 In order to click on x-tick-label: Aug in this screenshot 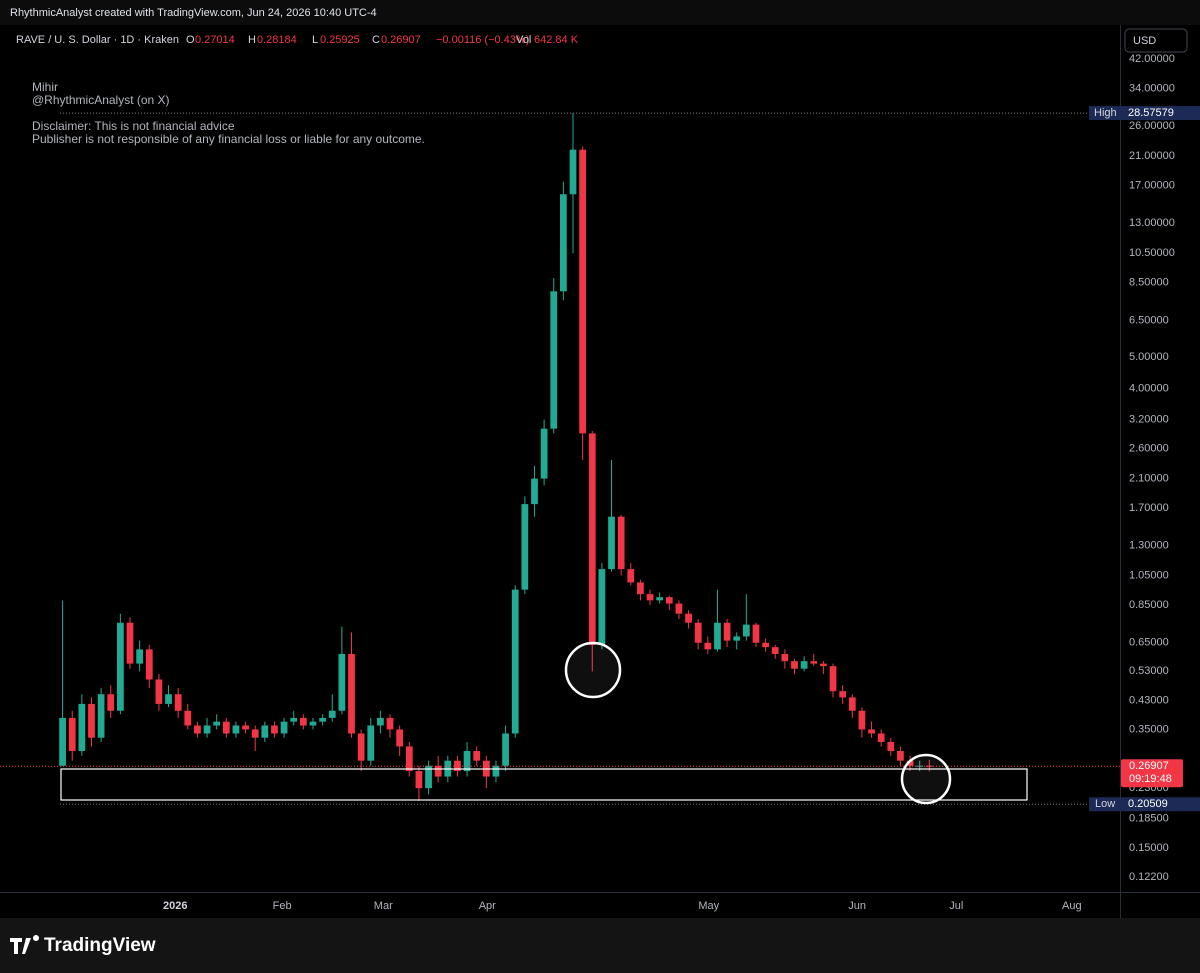, I will do `click(1072, 906)`.